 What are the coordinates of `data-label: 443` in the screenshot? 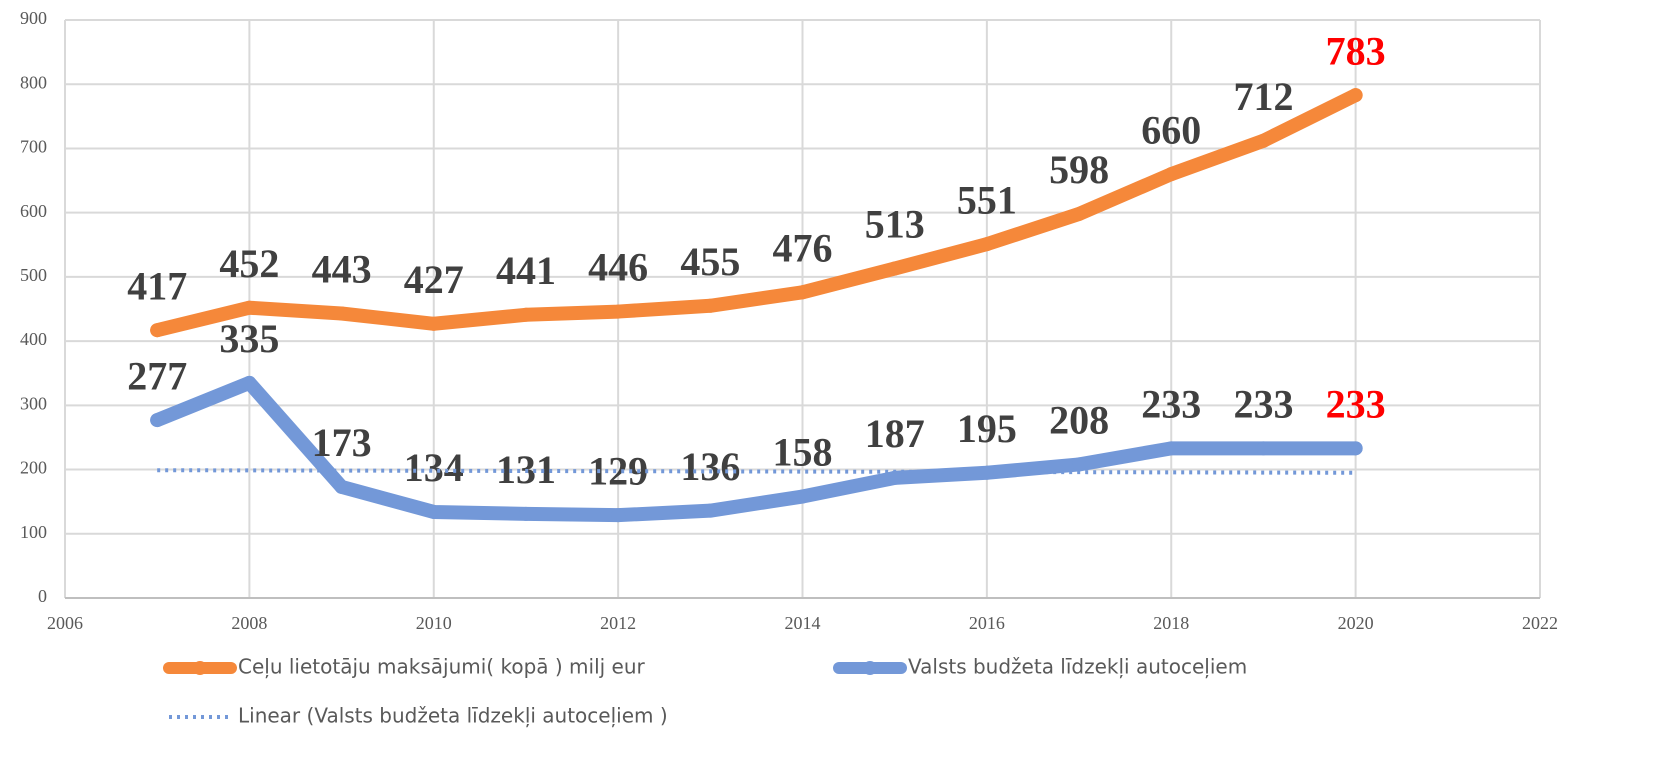 It's located at (342, 269).